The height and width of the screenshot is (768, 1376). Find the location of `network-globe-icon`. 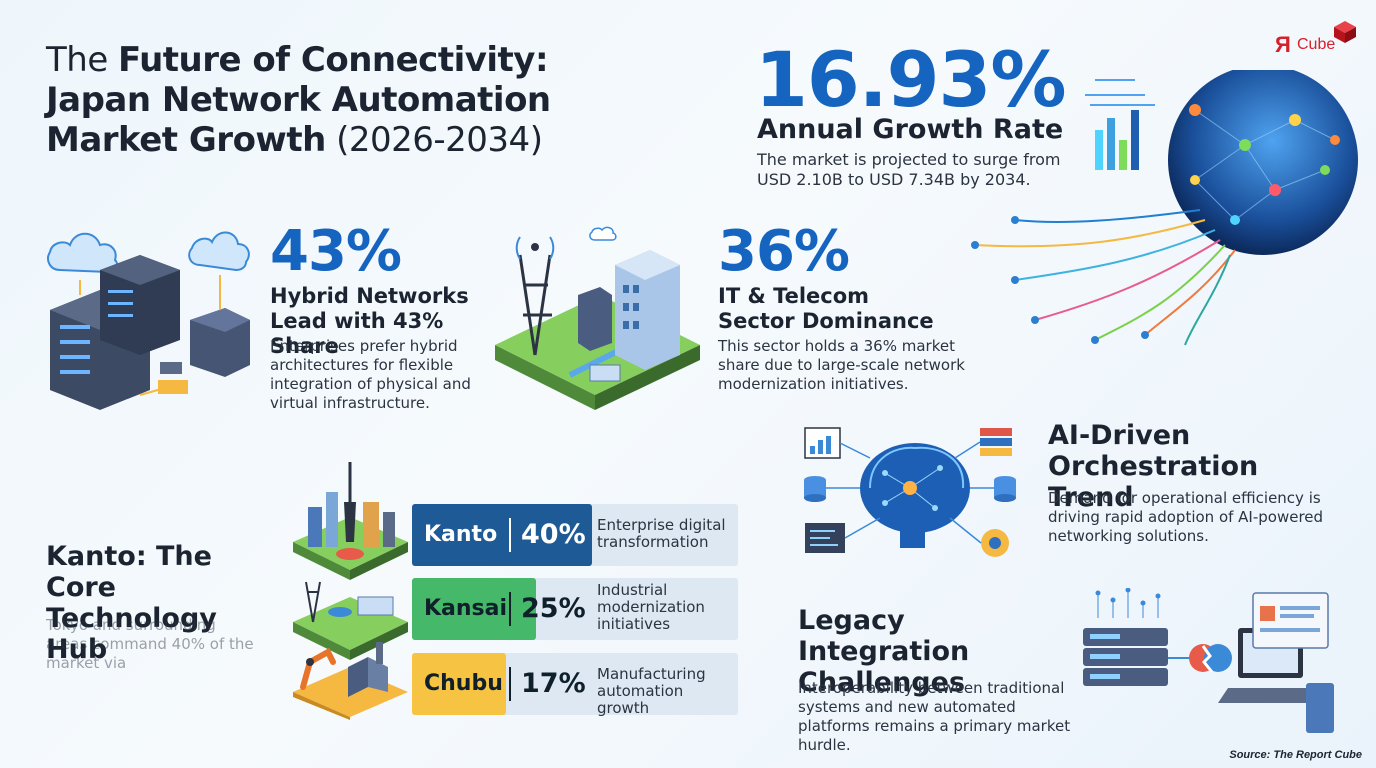

network-globe-icon is located at coordinates (1164, 208).